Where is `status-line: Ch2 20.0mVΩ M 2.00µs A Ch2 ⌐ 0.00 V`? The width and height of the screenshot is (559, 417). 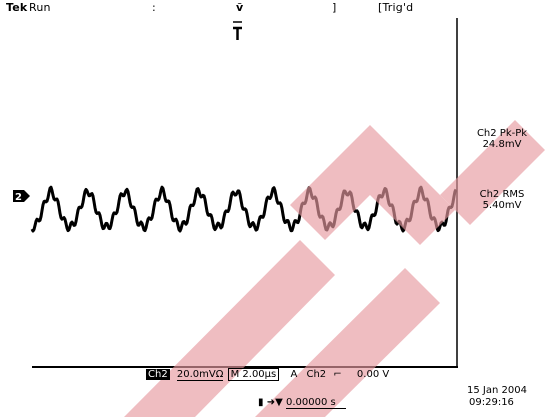 status-line: Ch2 20.0mVΩ M 2.00µs A Ch2 ⌐ 0.00 V is located at coordinates (268, 374).